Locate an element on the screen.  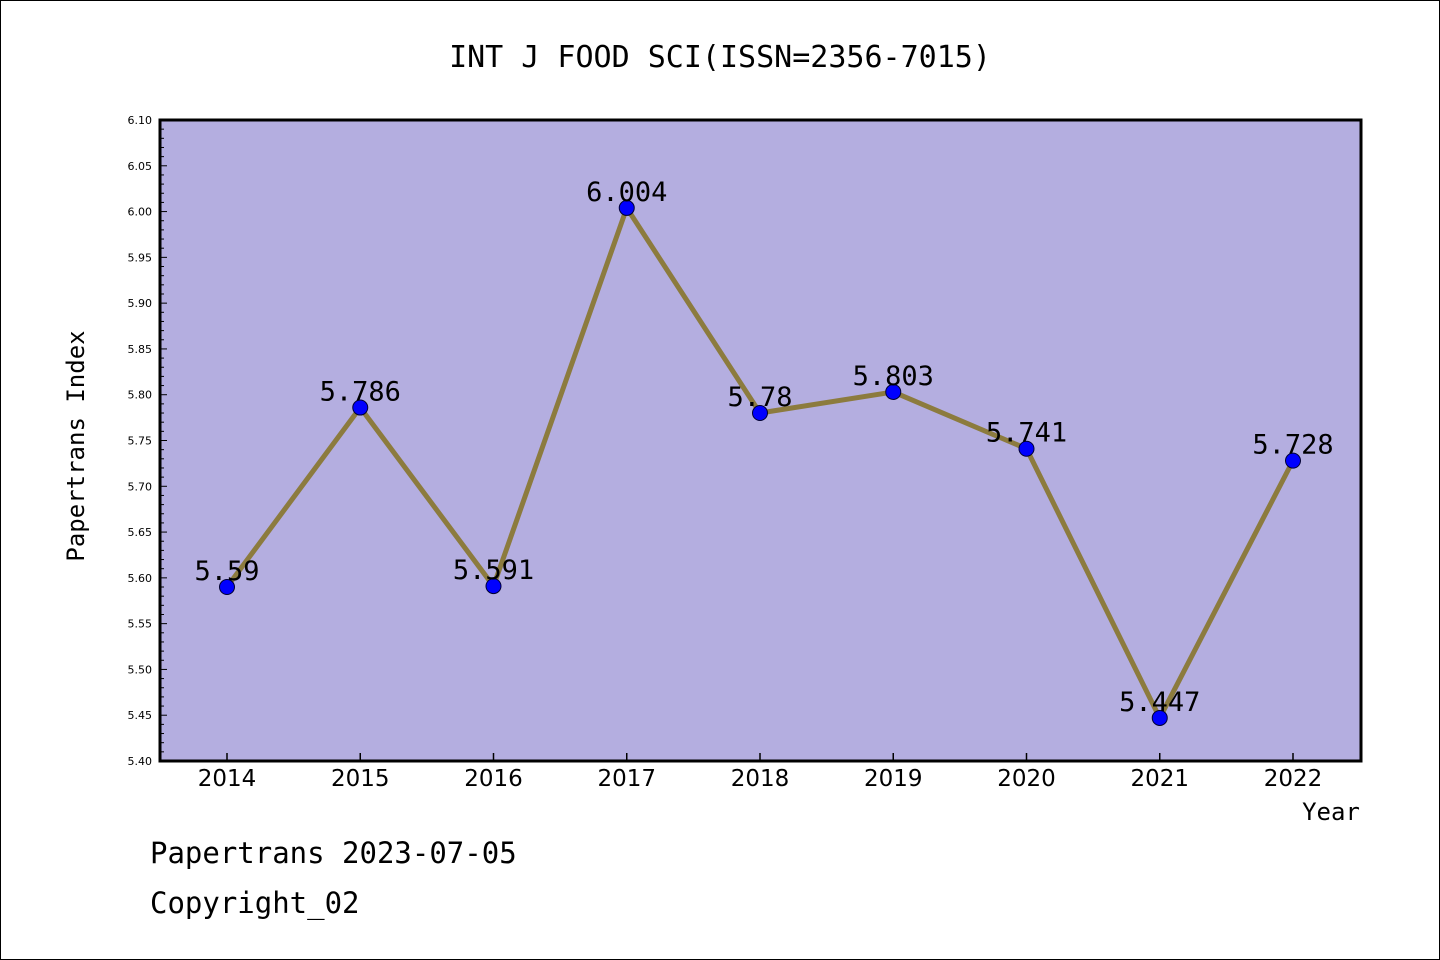
x-axis-title: Year is located at coordinates (1331, 812).